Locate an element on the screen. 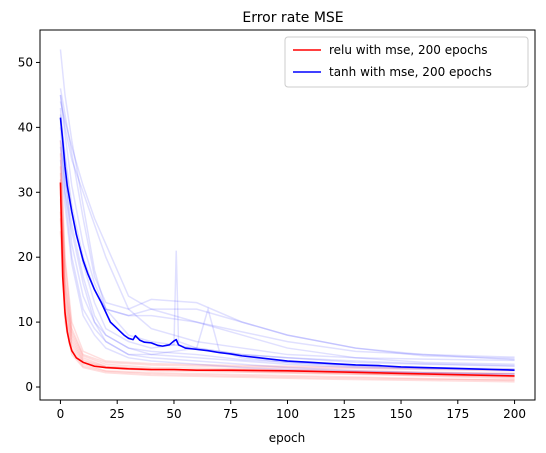 Image resolution: width=546 pixels, height=453 pixels. chart-title: Error rate MSE is located at coordinates (292, 18).